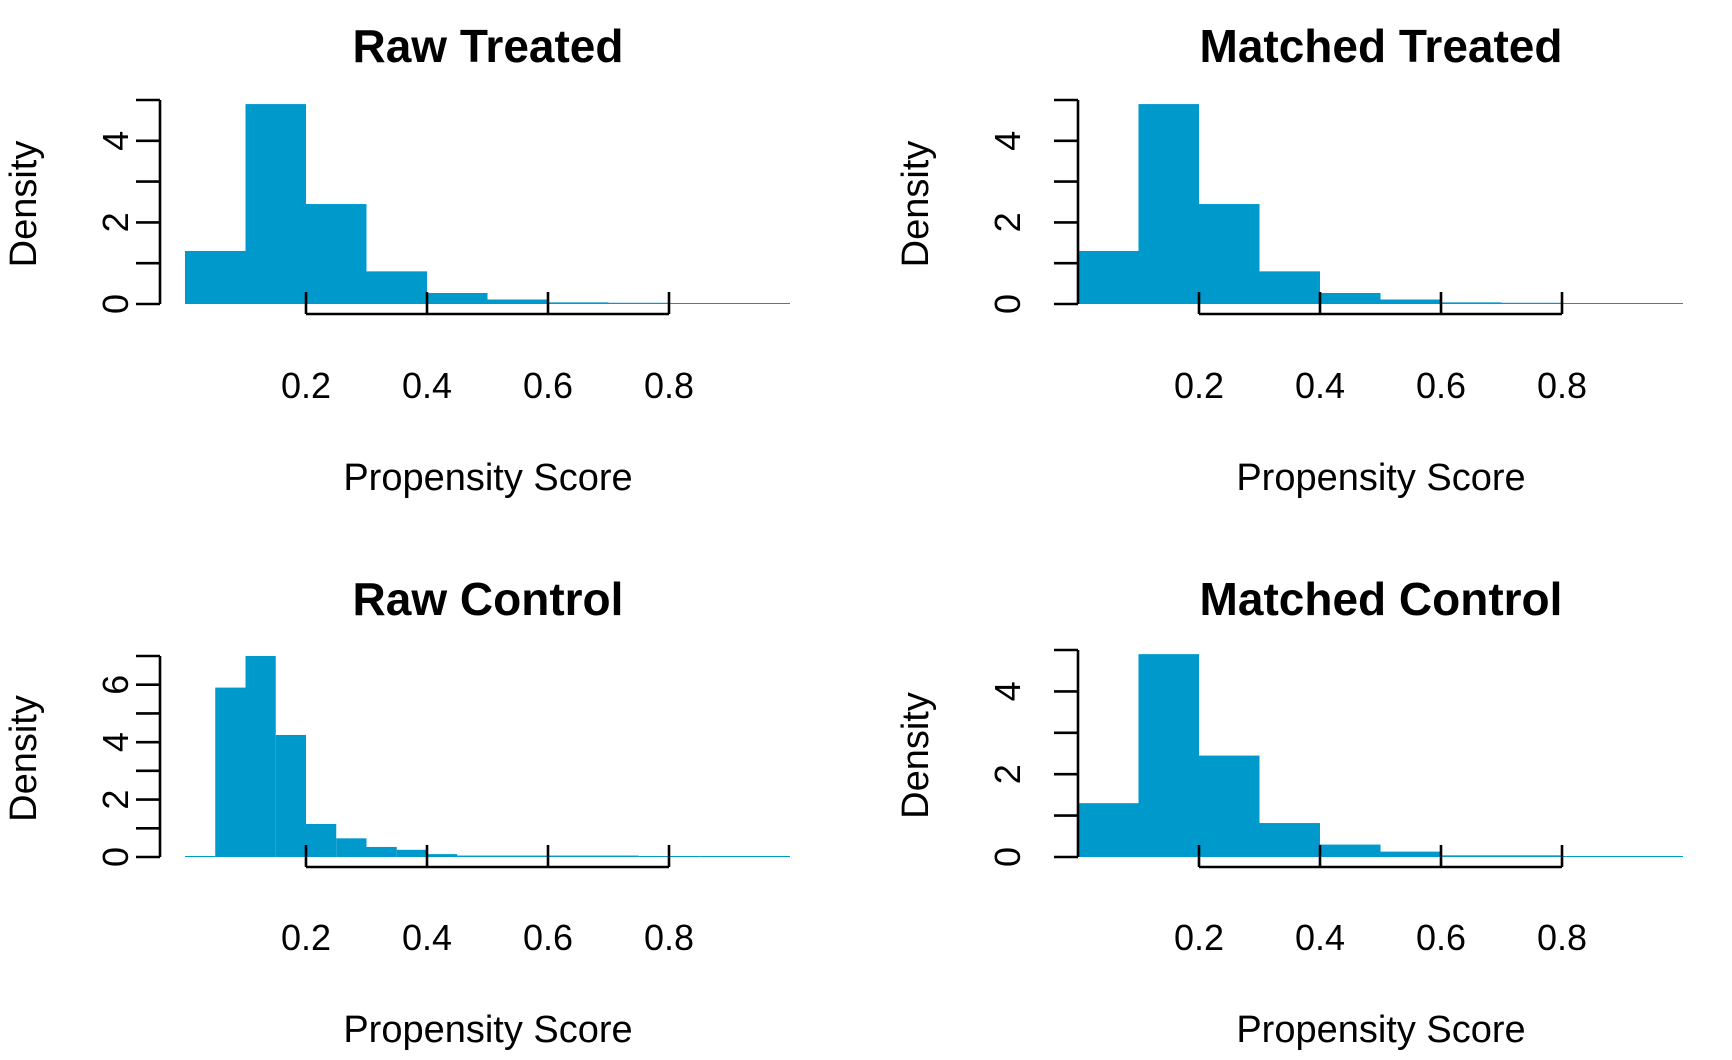  I want to click on chart-title: Raw Control, so click(488, 599).